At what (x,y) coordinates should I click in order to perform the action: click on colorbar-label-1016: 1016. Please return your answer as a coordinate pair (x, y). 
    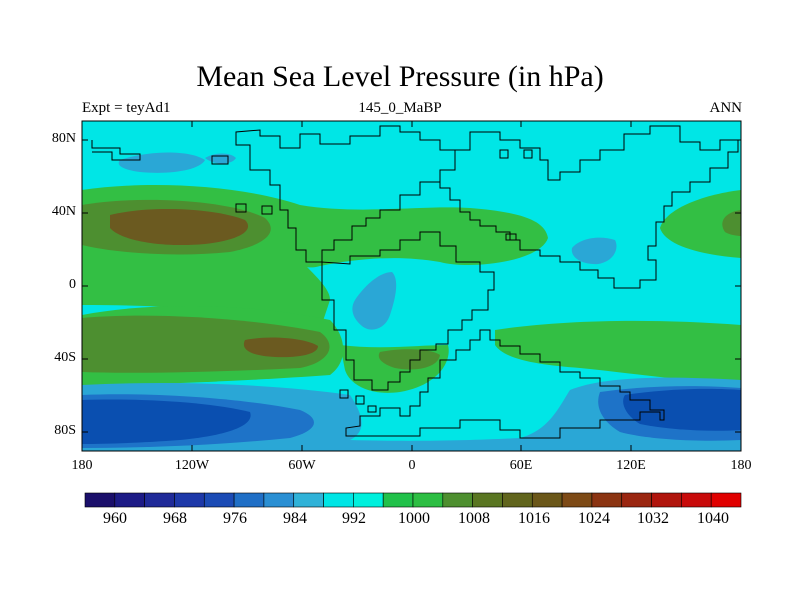
    Looking at the image, I should click on (534, 518).